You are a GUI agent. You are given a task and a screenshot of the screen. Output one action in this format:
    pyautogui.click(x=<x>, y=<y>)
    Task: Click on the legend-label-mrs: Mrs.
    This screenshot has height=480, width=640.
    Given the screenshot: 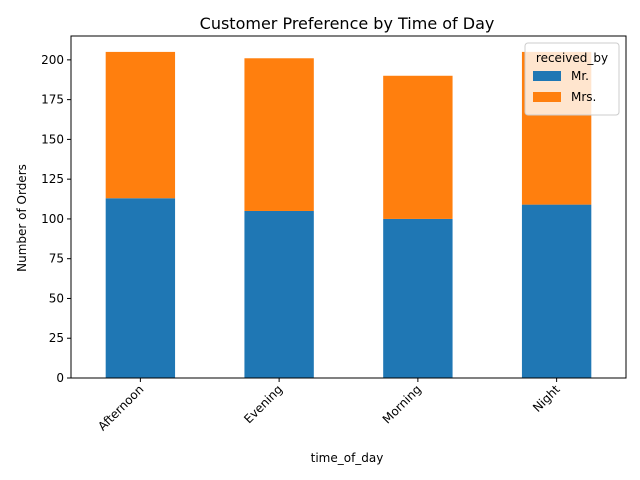 What is the action you would take?
    pyautogui.click(x=583, y=97)
    